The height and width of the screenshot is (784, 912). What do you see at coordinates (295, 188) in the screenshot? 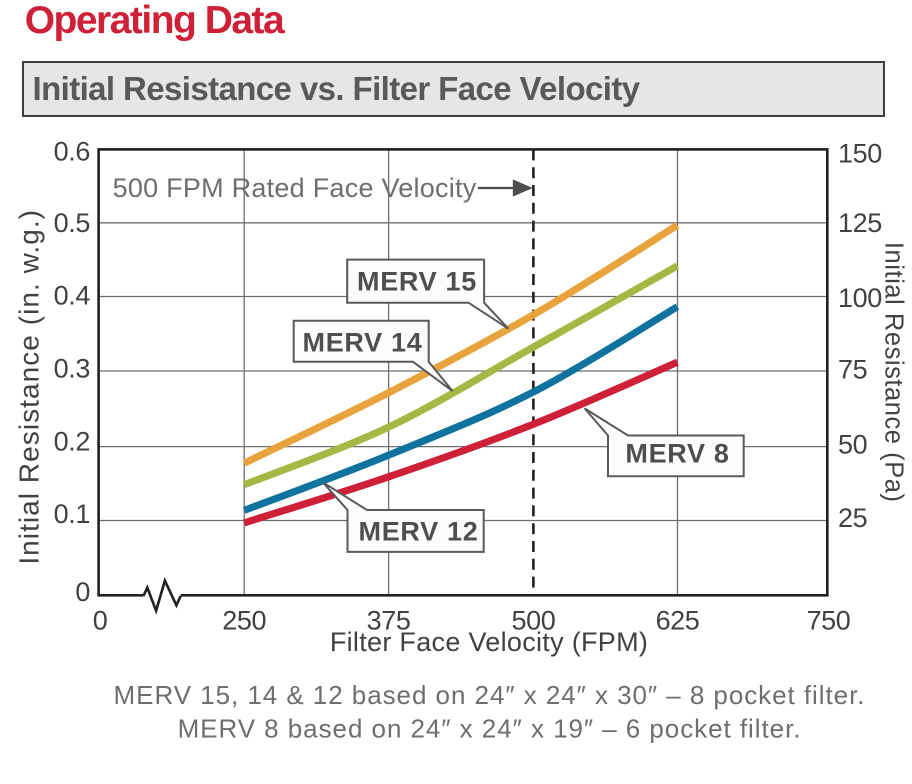
I see `svg-text: 500 FPM Rated Face Velocity` at bounding box center [295, 188].